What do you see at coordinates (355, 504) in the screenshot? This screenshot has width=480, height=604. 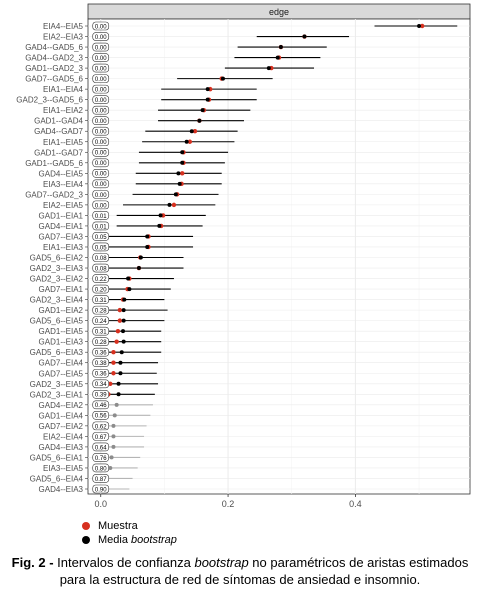 I see `x-tick-label: 0.4` at bounding box center [355, 504].